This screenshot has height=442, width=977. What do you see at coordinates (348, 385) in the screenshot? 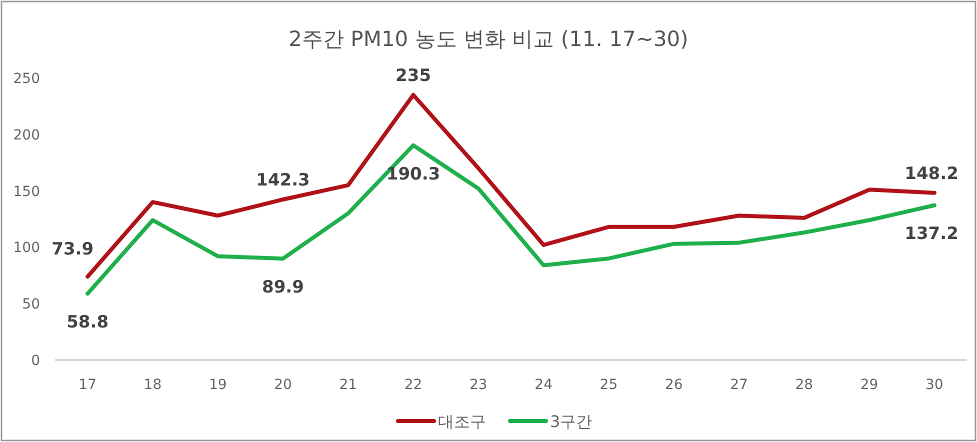
I see `x-tick-label: 21` at bounding box center [348, 385].